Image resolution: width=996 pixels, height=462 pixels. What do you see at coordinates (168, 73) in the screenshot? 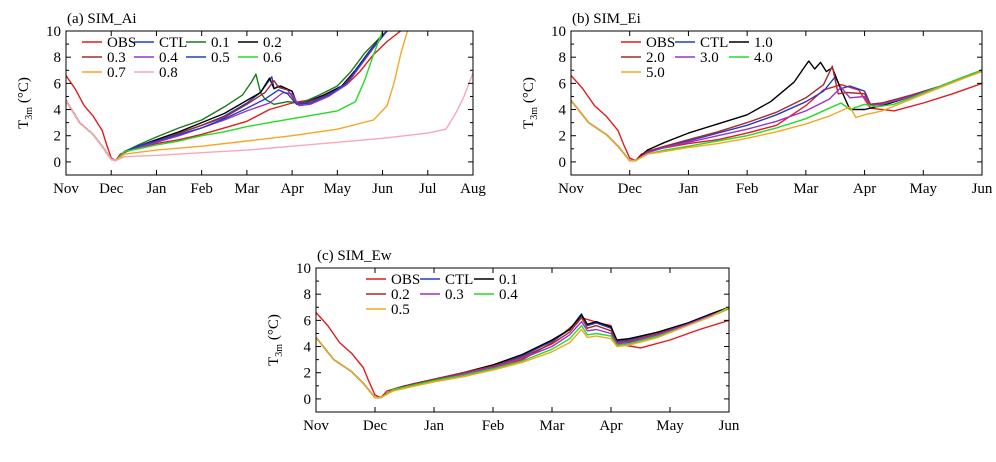
I see `legend-label: 0.8` at bounding box center [168, 73].